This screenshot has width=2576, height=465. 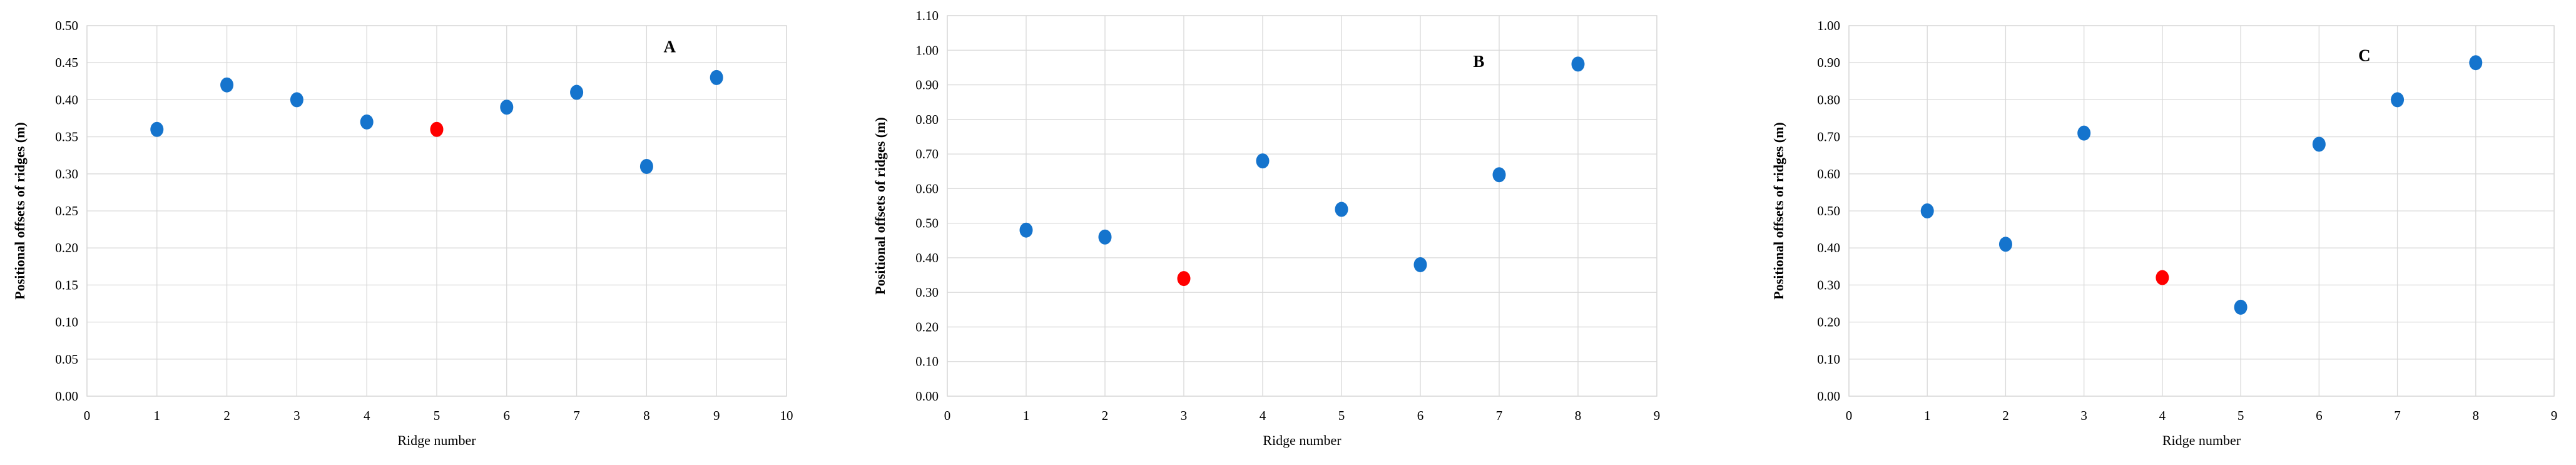 I want to click on y-tick-label: 0.15, so click(x=66, y=284).